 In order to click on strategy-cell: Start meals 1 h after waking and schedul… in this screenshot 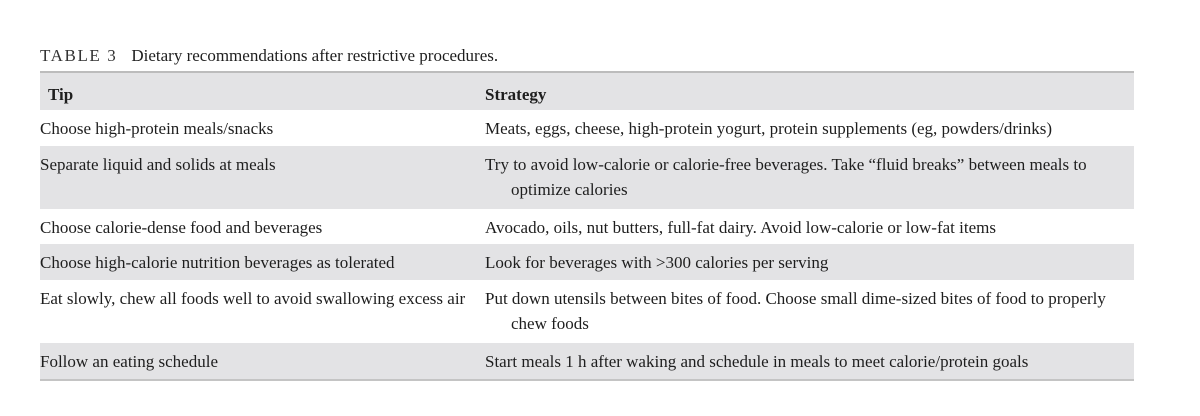, I will do `click(757, 361)`.